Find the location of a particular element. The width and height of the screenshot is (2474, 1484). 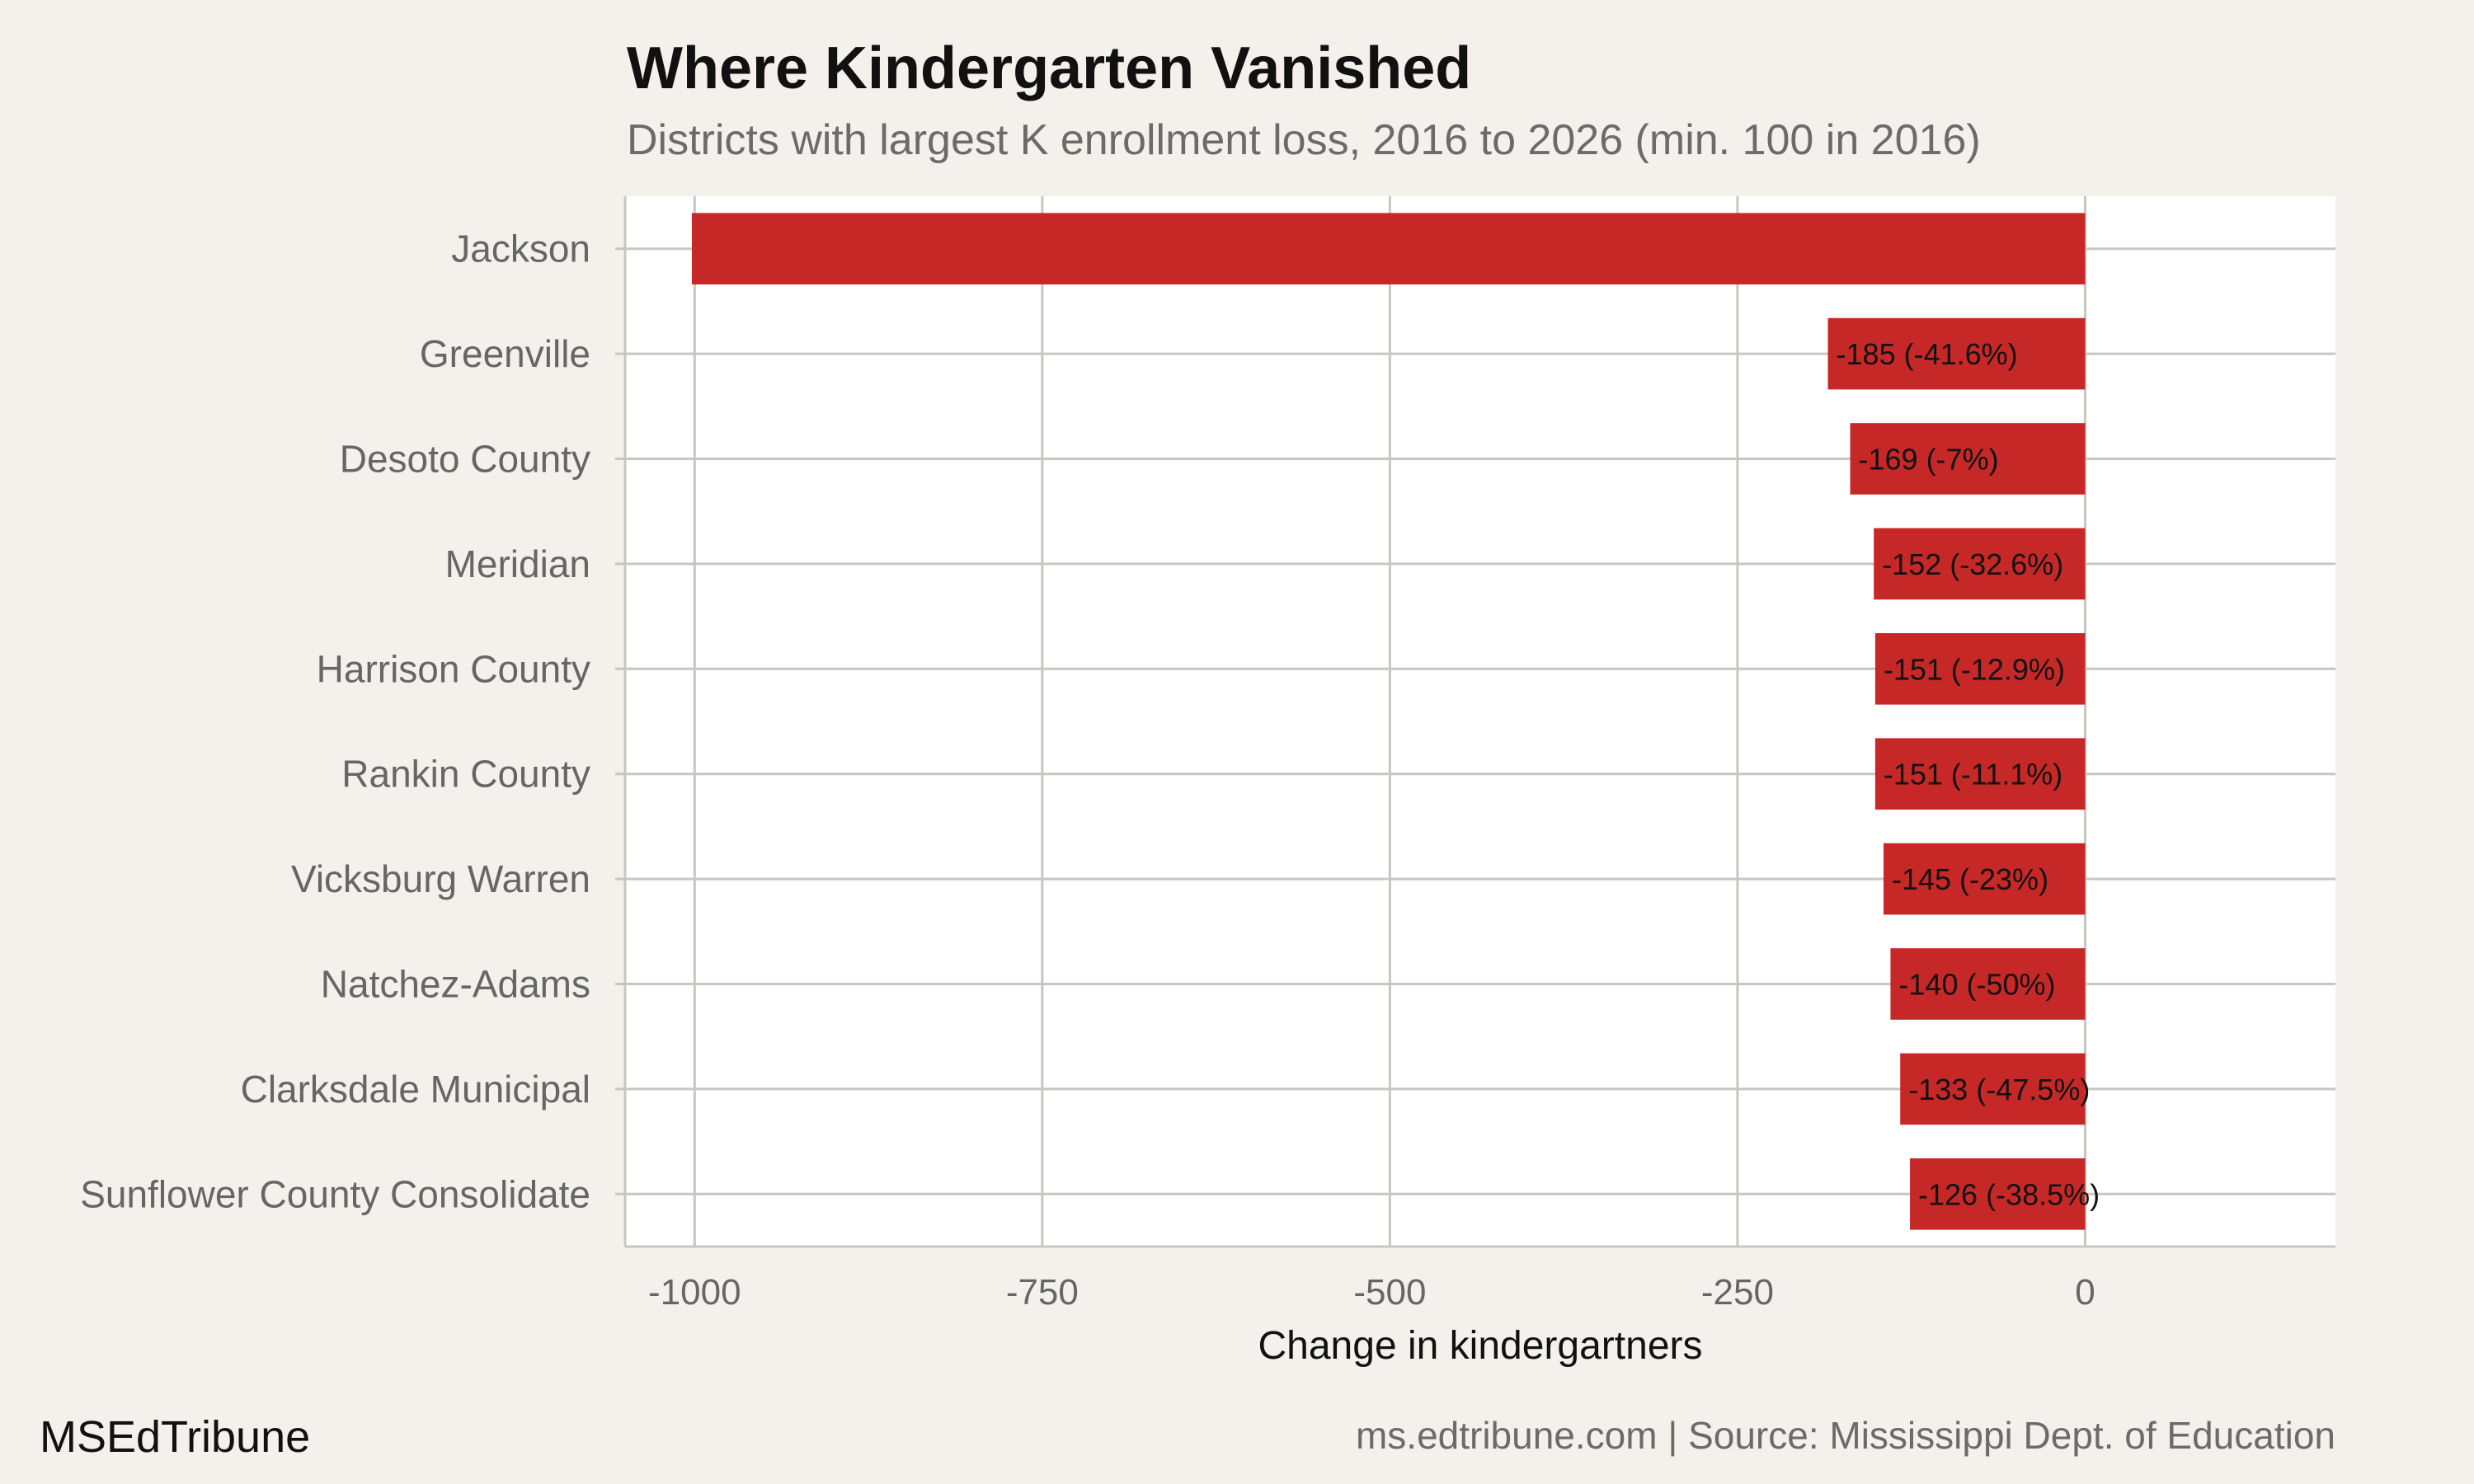

category-label: Rankin County is located at coordinates (465, 774).